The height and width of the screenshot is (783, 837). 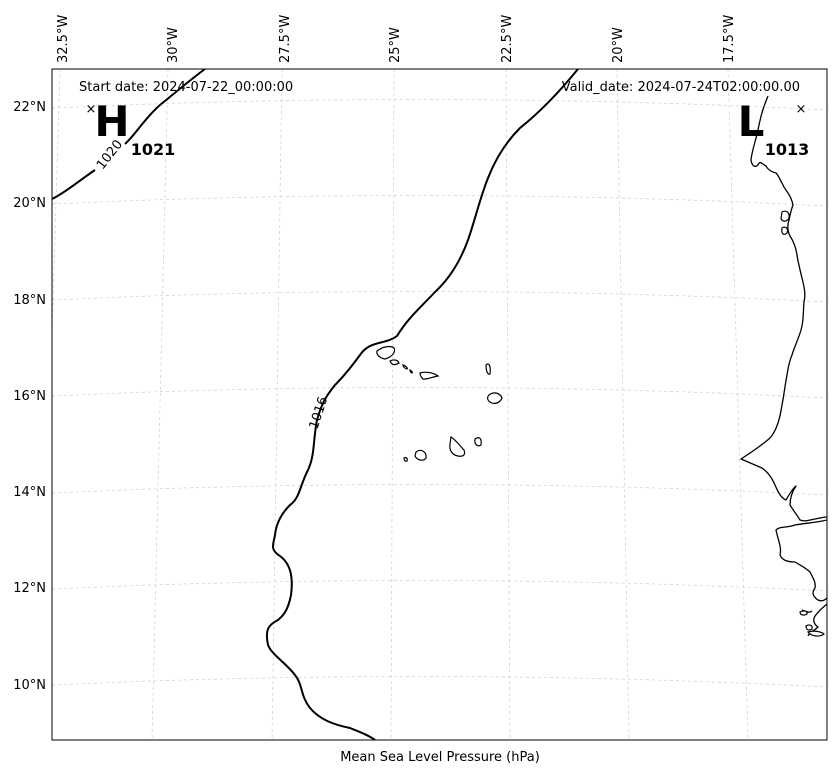 What do you see at coordinates (751, 121) in the screenshot?
I see `low-center-letter: L` at bounding box center [751, 121].